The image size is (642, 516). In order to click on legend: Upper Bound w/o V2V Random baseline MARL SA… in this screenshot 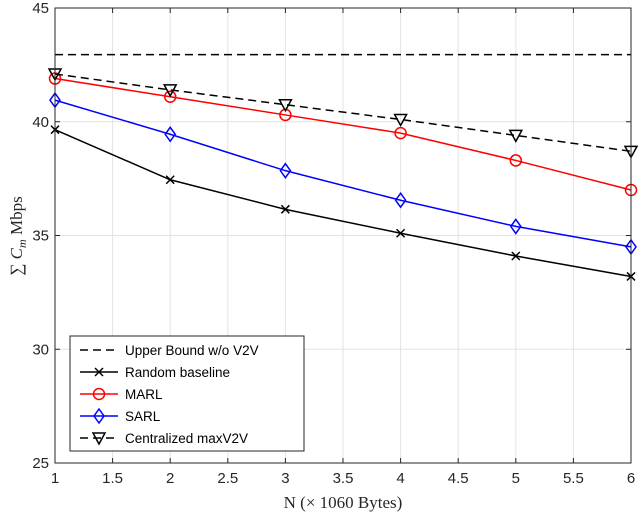, I will do `click(187, 393)`.